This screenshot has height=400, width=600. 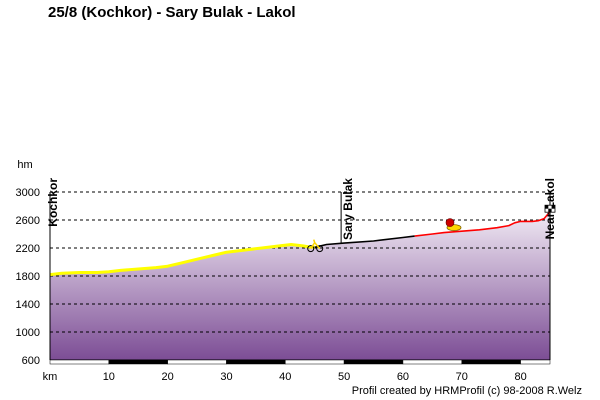 I want to click on y-axis-label: hm, so click(x=24, y=165).